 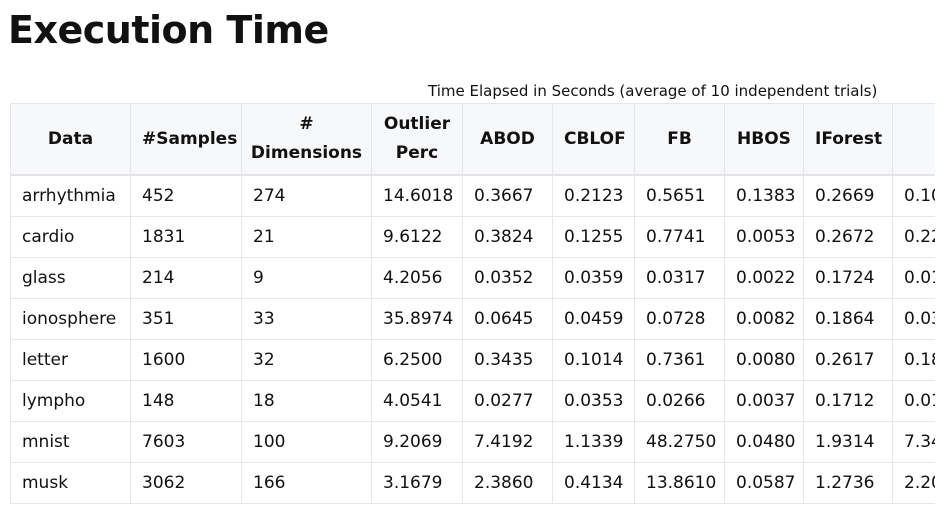 I want to click on table-cell: 100, so click(x=306, y=442).